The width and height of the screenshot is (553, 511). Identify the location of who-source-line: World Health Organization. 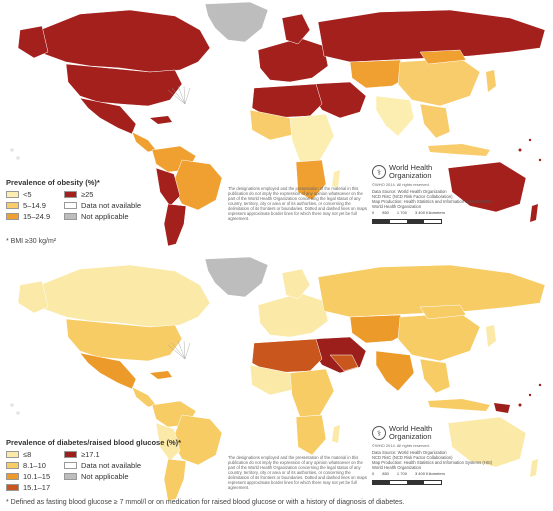
(397, 467).